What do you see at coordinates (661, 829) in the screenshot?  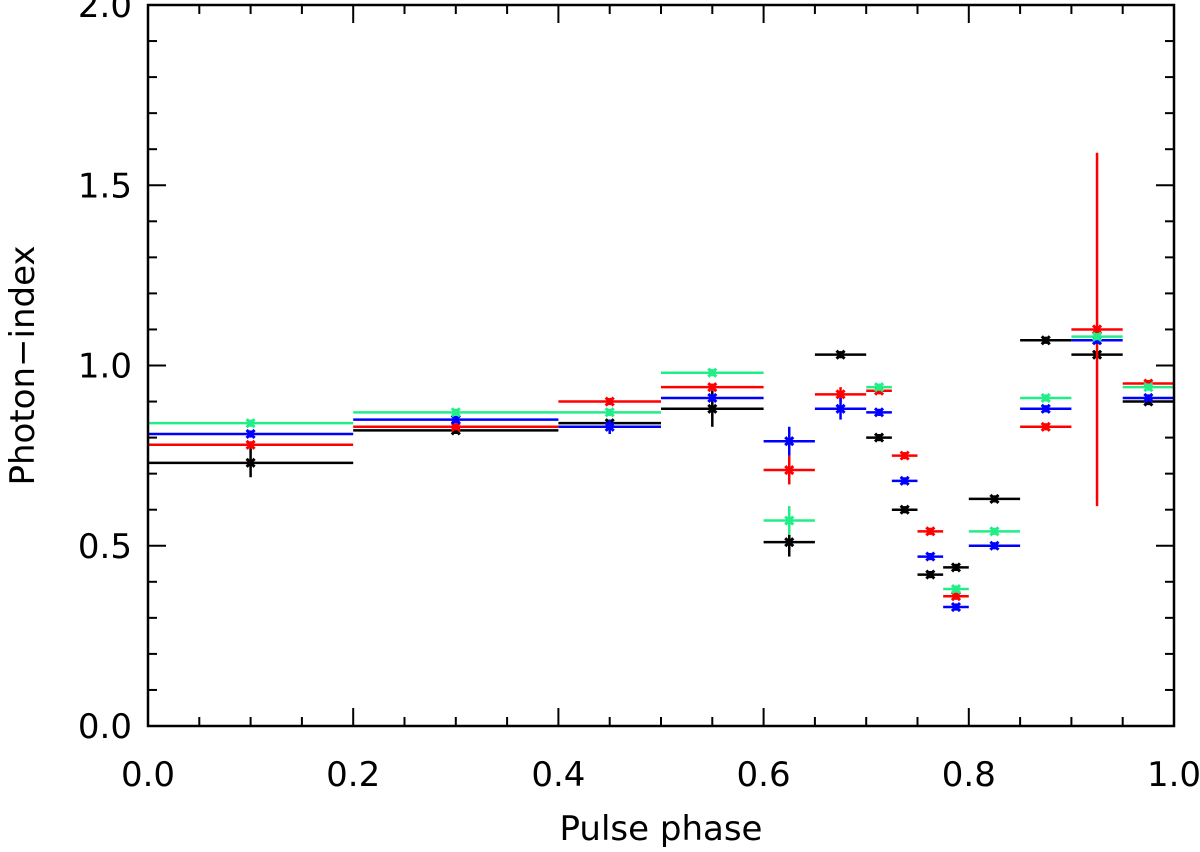 I see `x-axis-label: Pulse phase` at bounding box center [661, 829].